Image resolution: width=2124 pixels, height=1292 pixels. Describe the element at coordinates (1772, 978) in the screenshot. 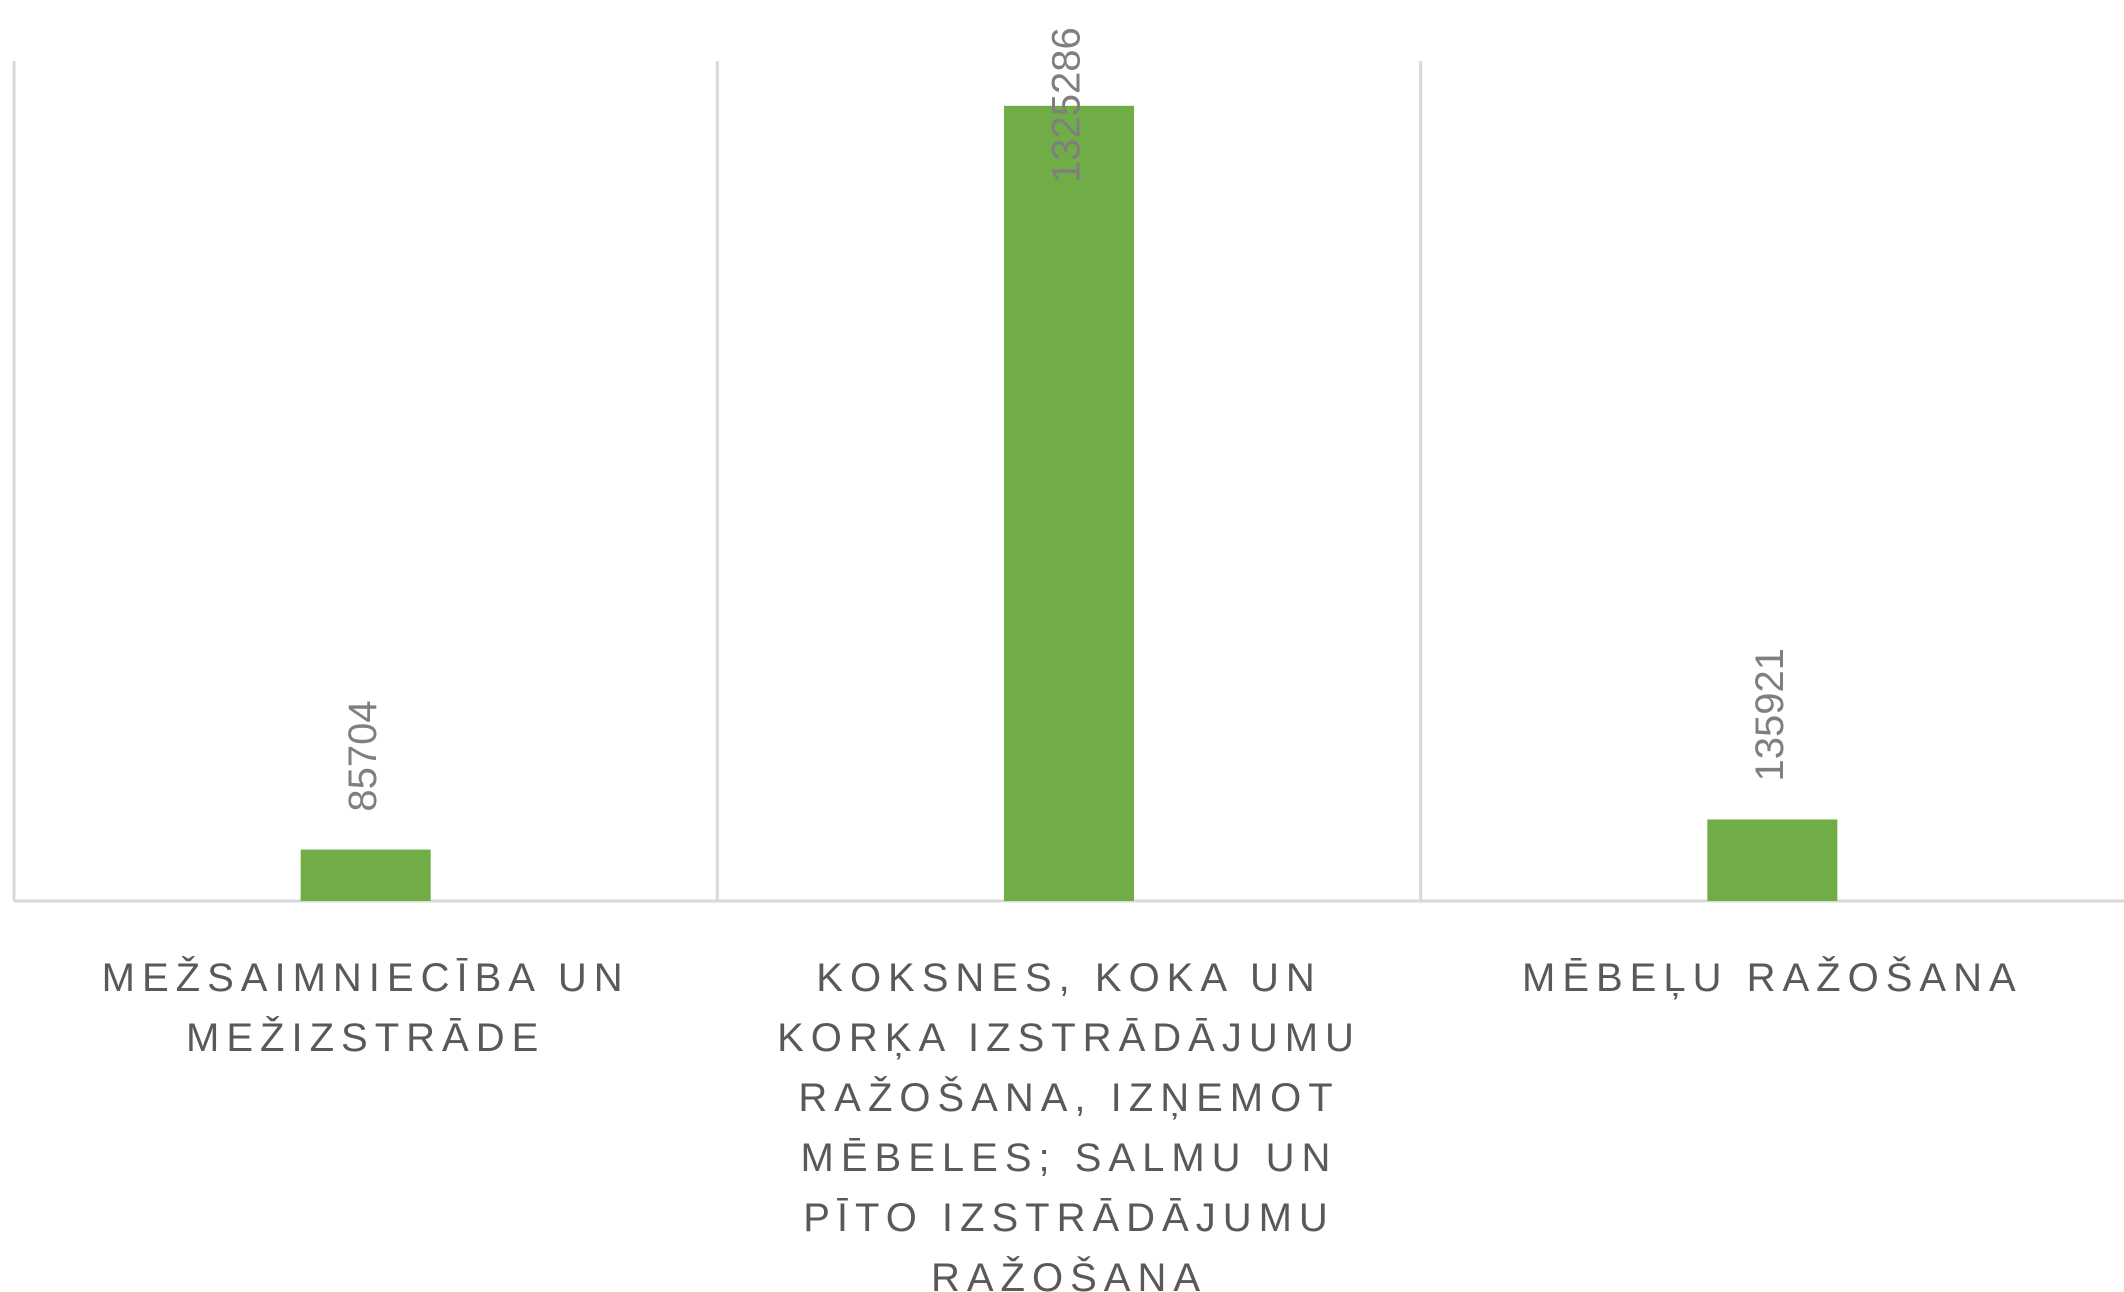

I see `x-tick-label: MĒBEĻU RAŽOŠANA` at that location.